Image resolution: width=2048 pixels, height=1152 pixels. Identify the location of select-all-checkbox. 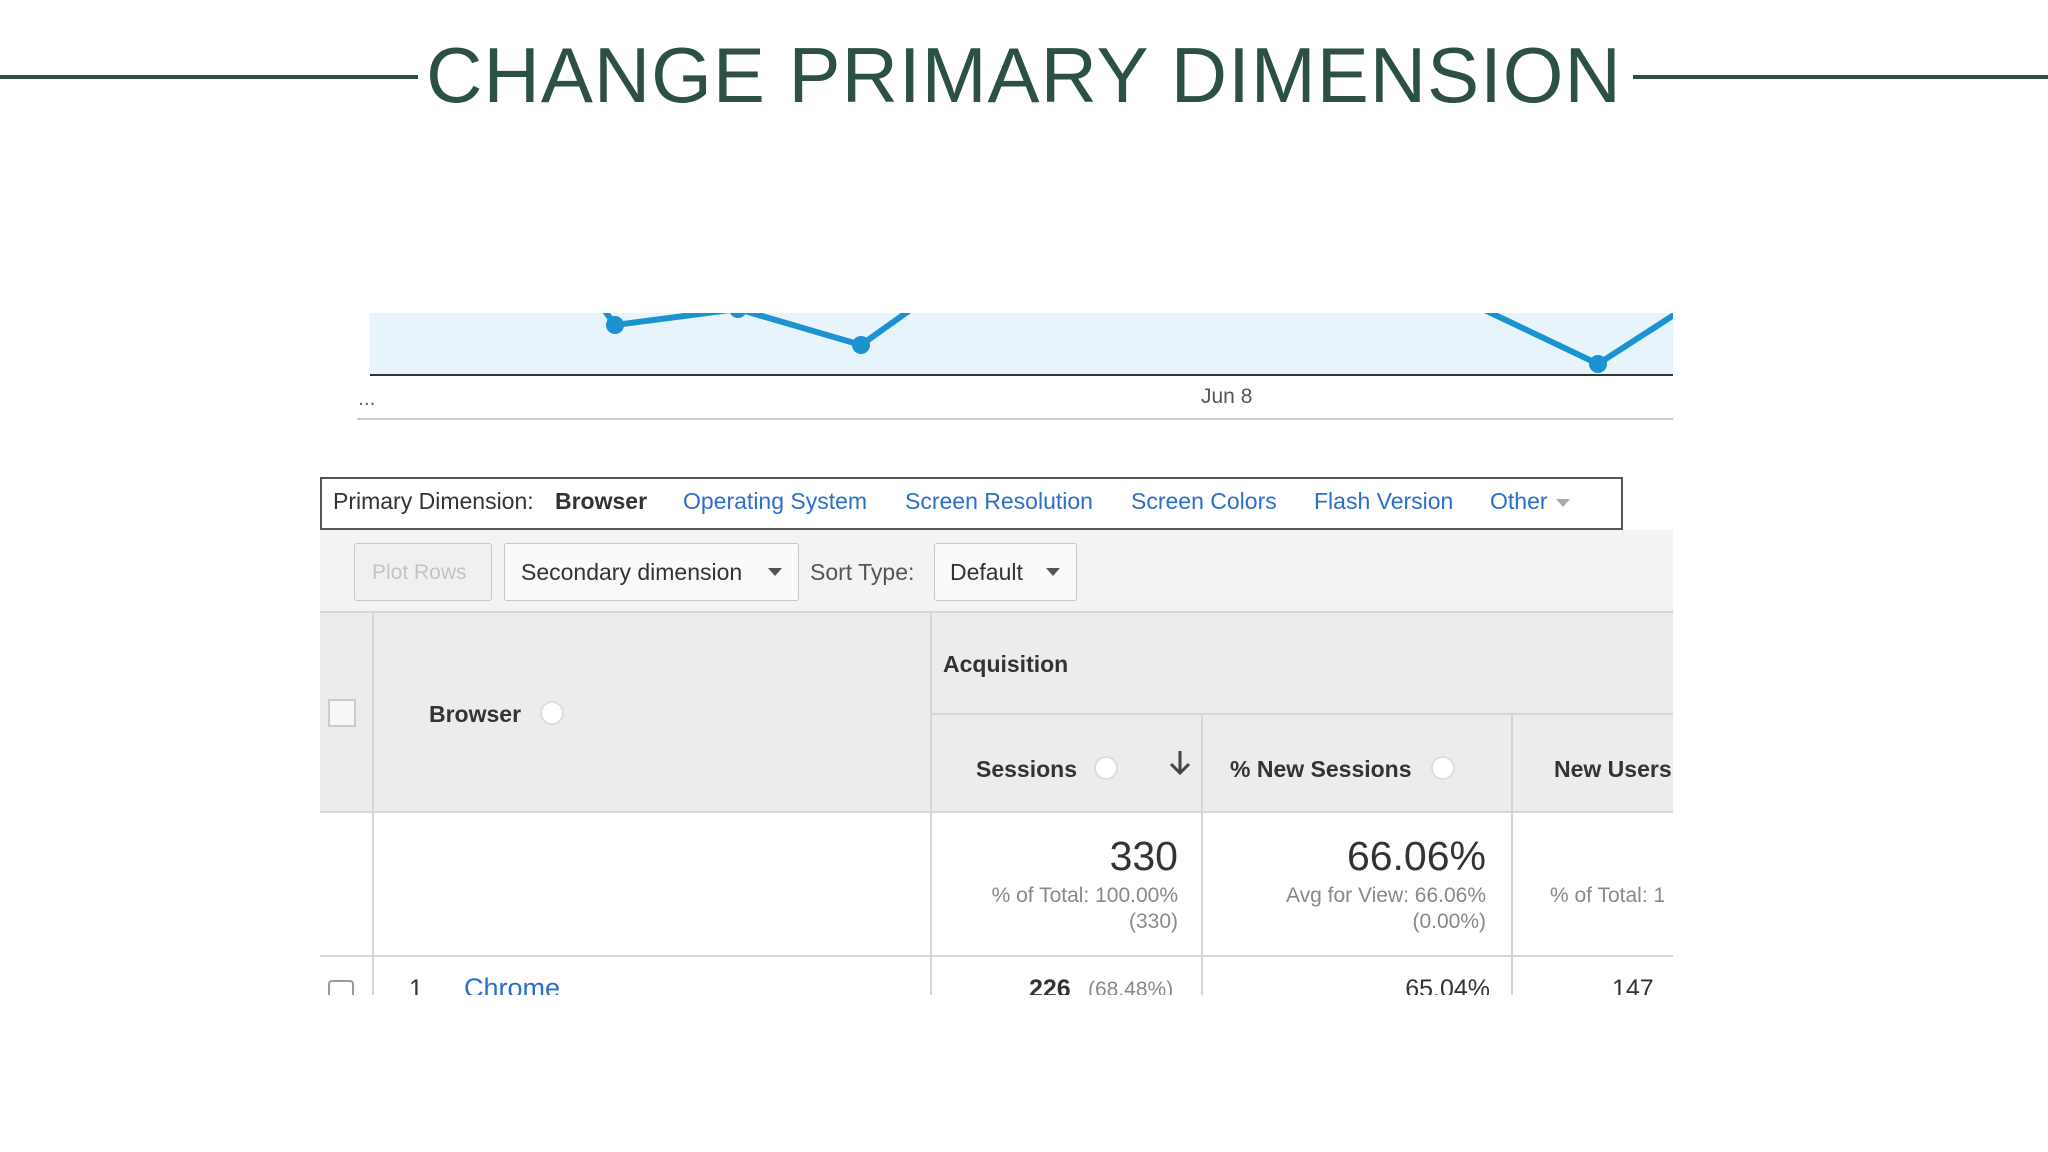
(342, 713).